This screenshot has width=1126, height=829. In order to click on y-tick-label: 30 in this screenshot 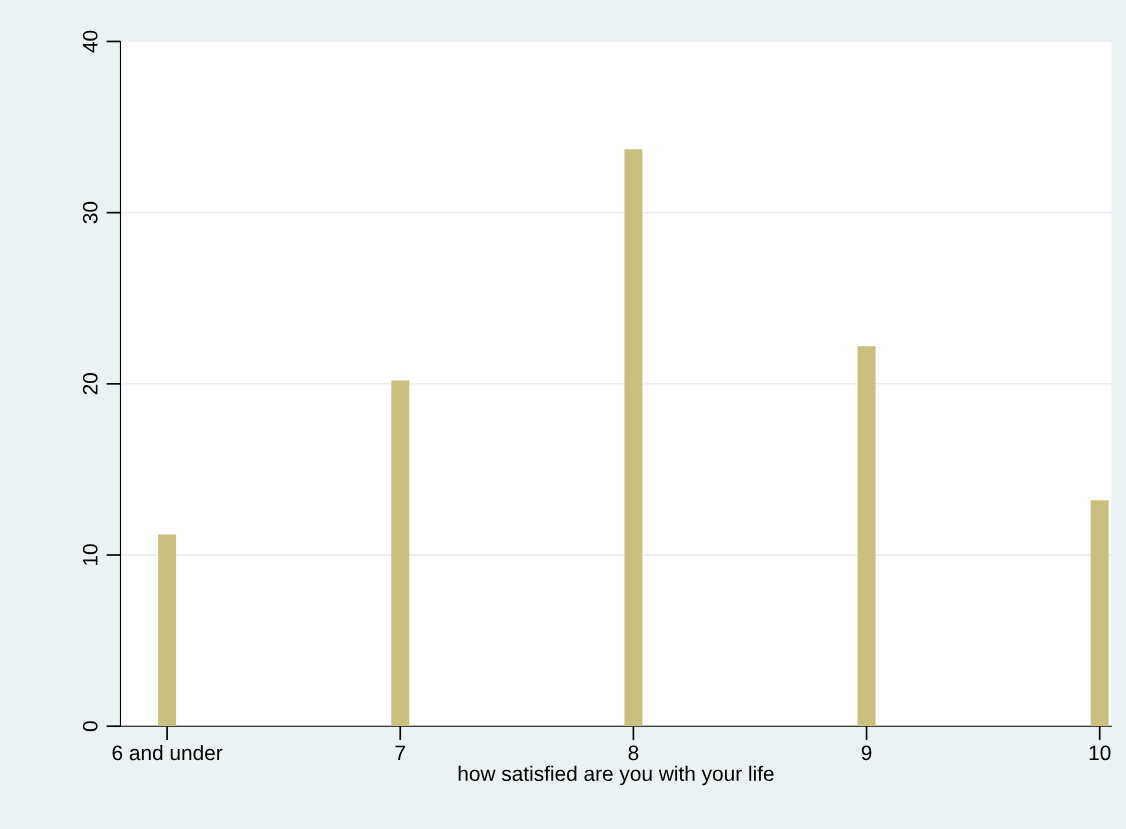, I will do `click(90, 212)`.